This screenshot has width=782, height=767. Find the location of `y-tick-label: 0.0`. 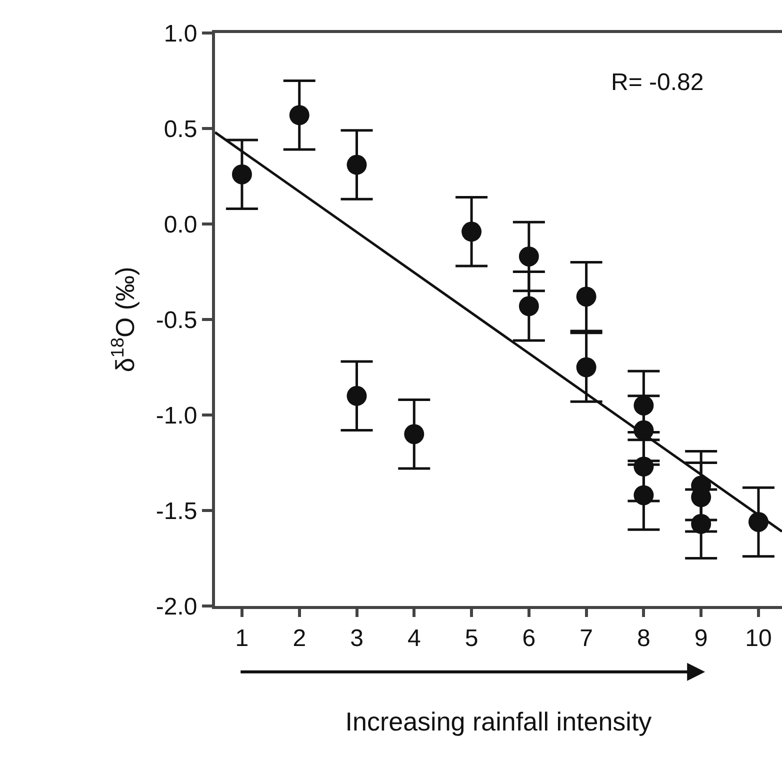

y-tick-label: 0.0 is located at coordinates (181, 224).